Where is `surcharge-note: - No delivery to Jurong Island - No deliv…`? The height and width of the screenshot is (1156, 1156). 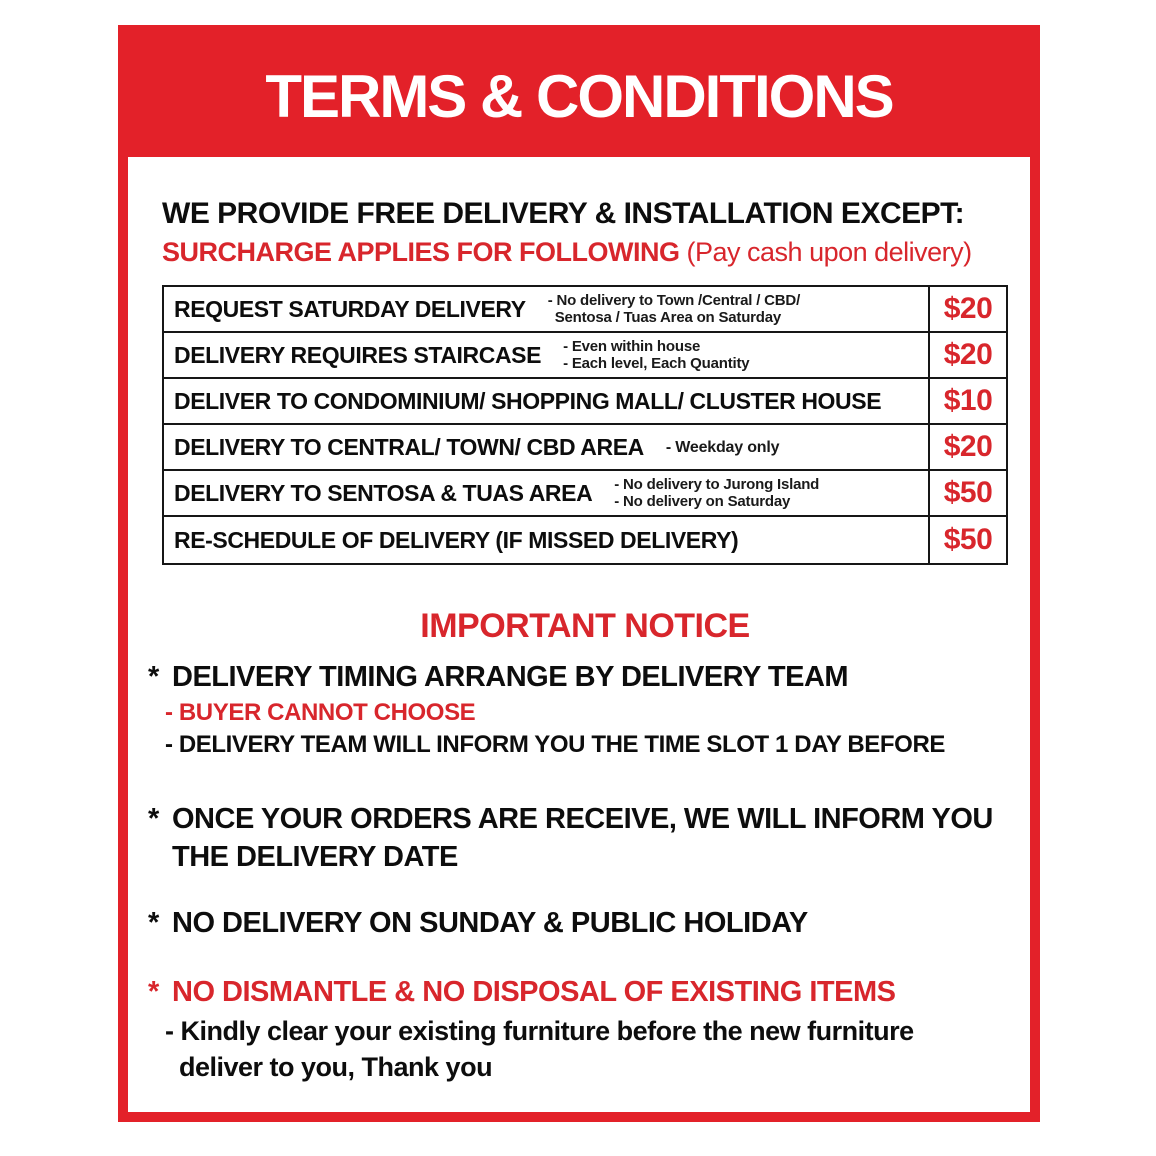 surcharge-note: - No delivery to Jurong Island - No deliv… is located at coordinates (716, 493).